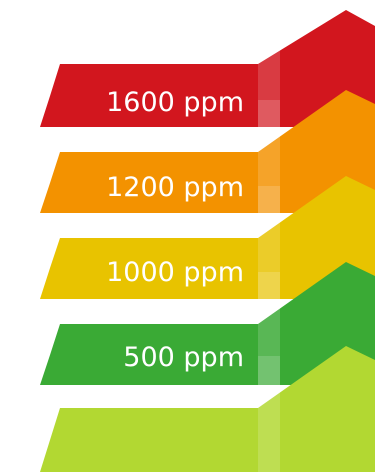 The height and width of the screenshot is (472, 375). What do you see at coordinates (175, 102) in the screenshot?
I see `level-label: 1600 ppm` at bounding box center [175, 102].